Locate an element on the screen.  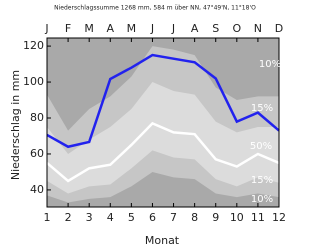
x-tick-label: 3 is located at coordinates (89, 217).